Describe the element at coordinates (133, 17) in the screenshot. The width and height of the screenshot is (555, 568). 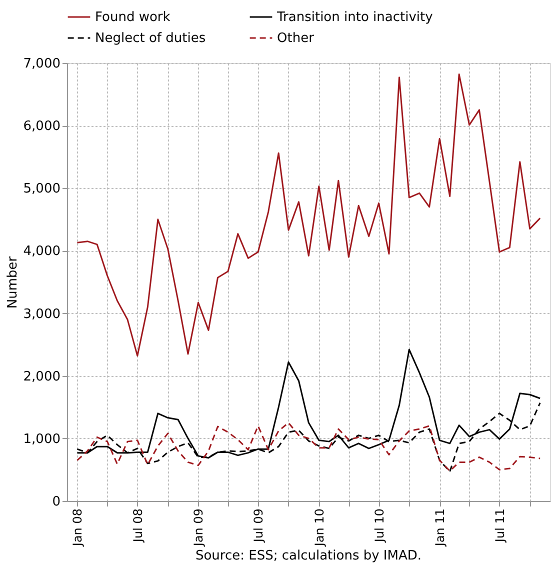
I see `legend-label: Found work` at that location.